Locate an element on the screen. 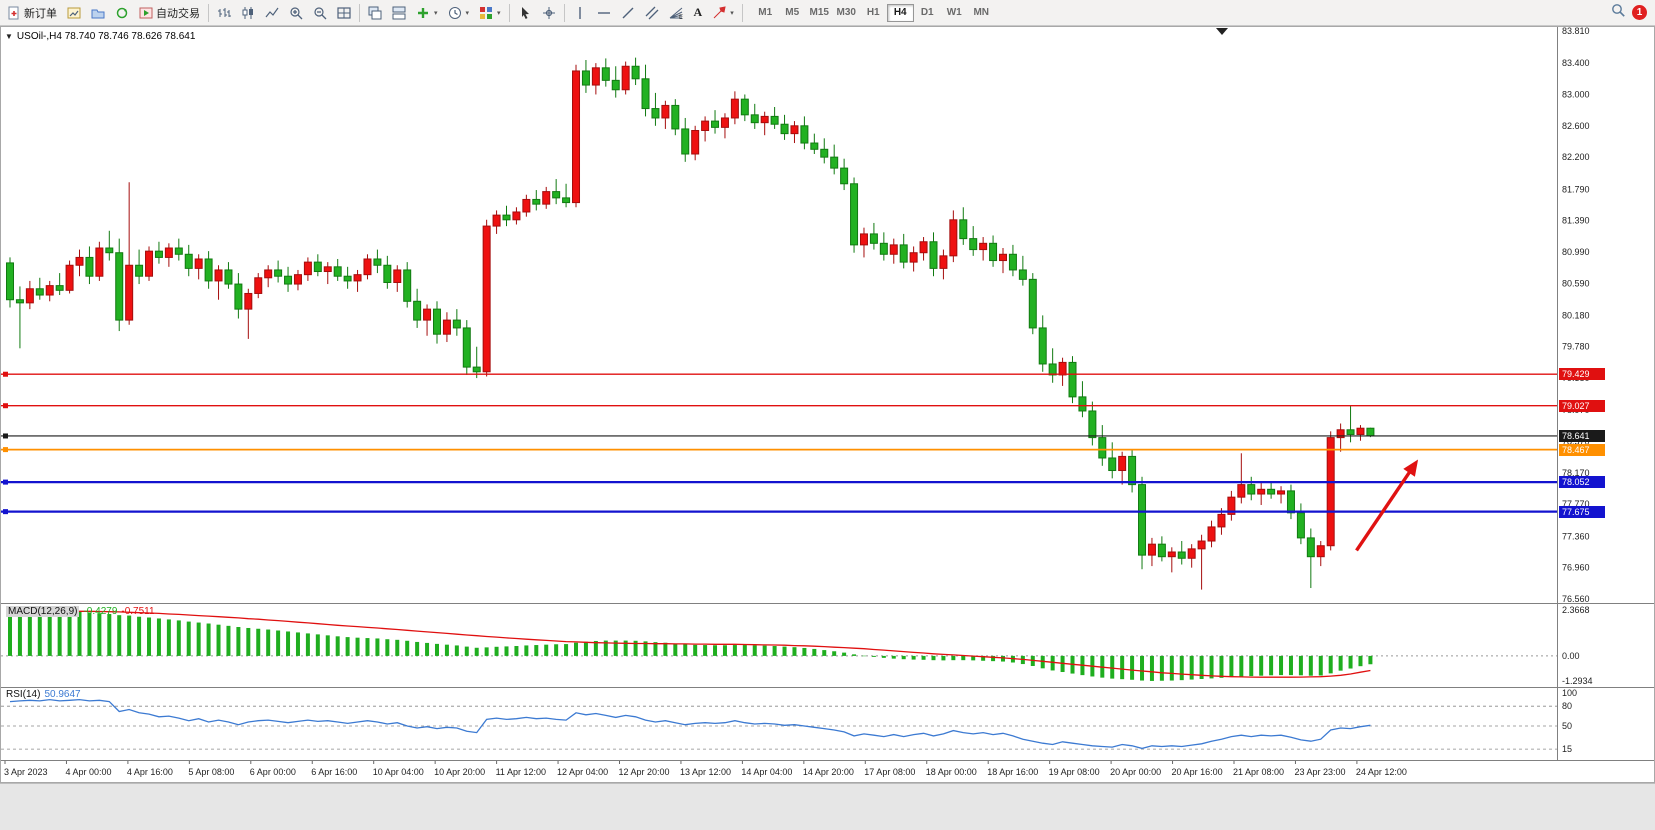 This screenshot has height=830, width=1655. timeframe-d1-button: D1 is located at coordinates (927, 13).